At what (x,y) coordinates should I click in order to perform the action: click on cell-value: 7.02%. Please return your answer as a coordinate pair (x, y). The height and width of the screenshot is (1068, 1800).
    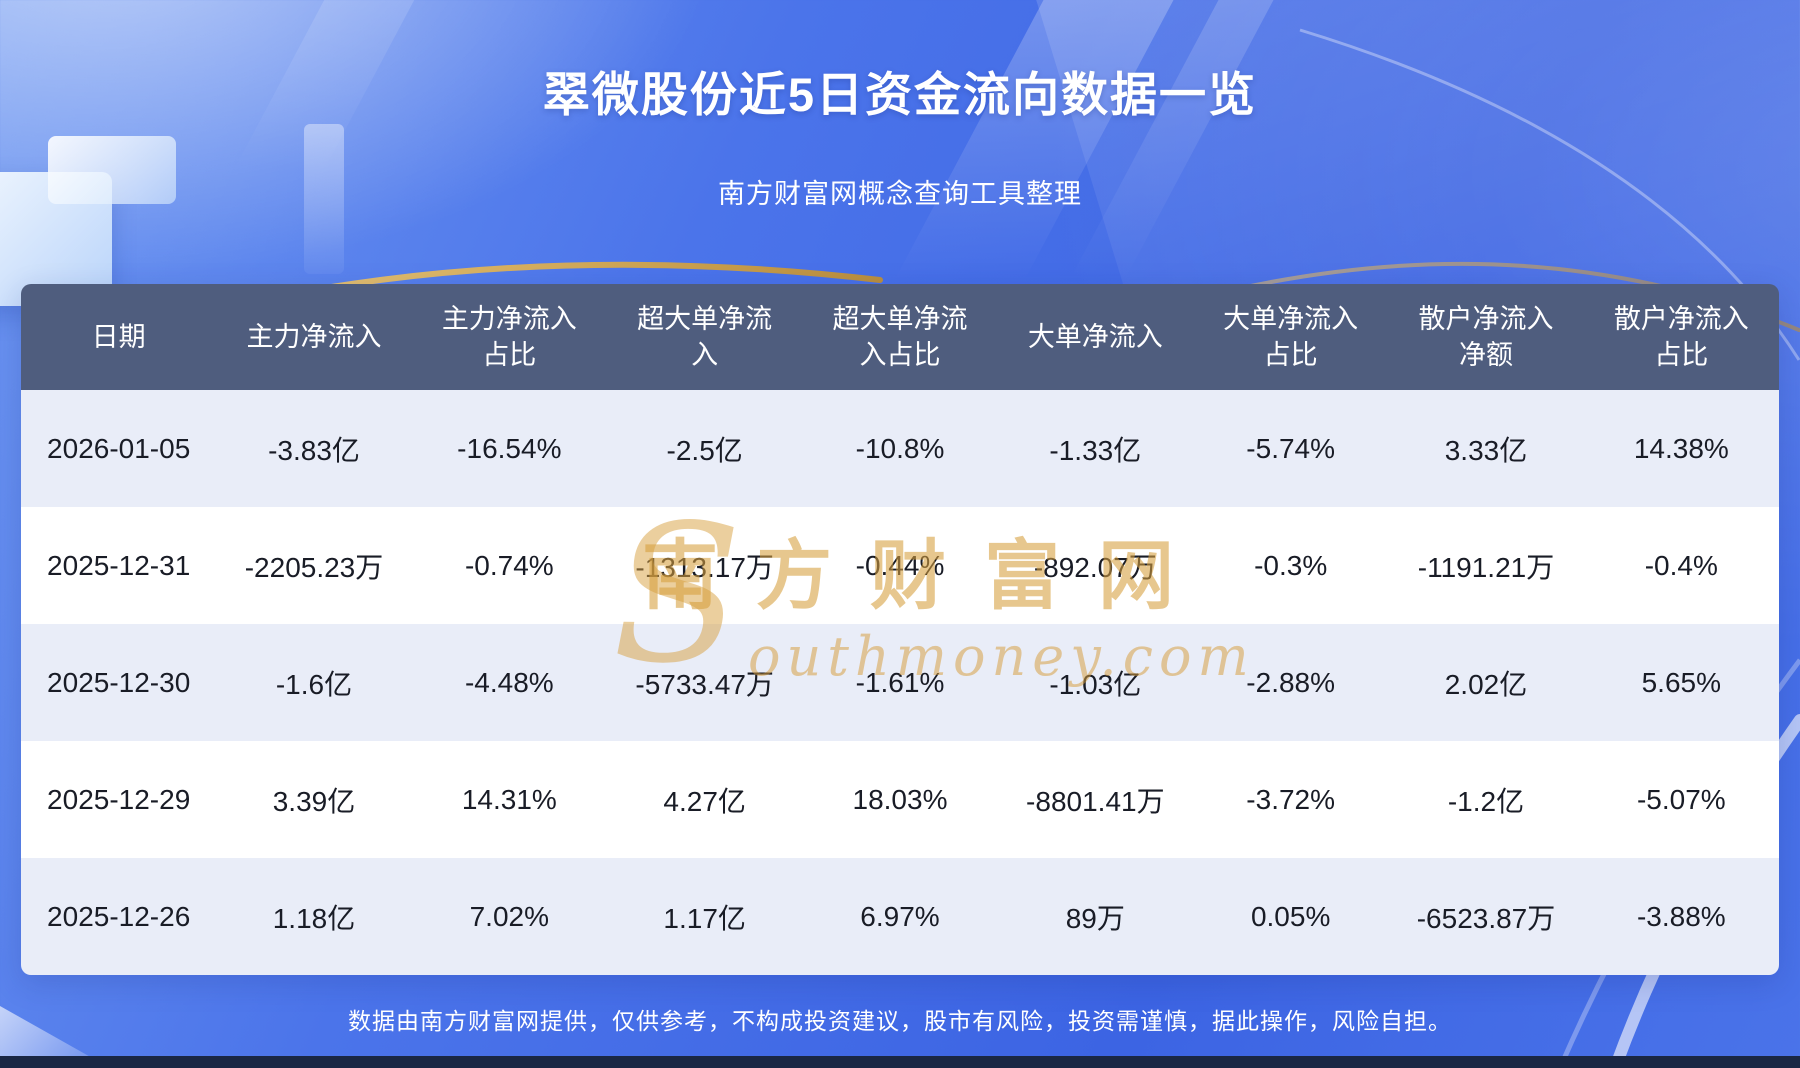
    Looking at the image, I should click on (509, 916).